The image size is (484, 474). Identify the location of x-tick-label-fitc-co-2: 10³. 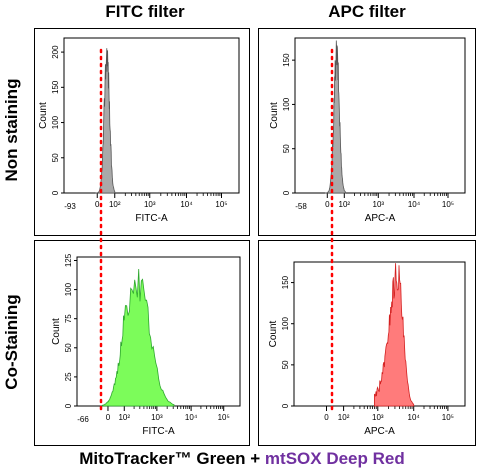
(157, 417).